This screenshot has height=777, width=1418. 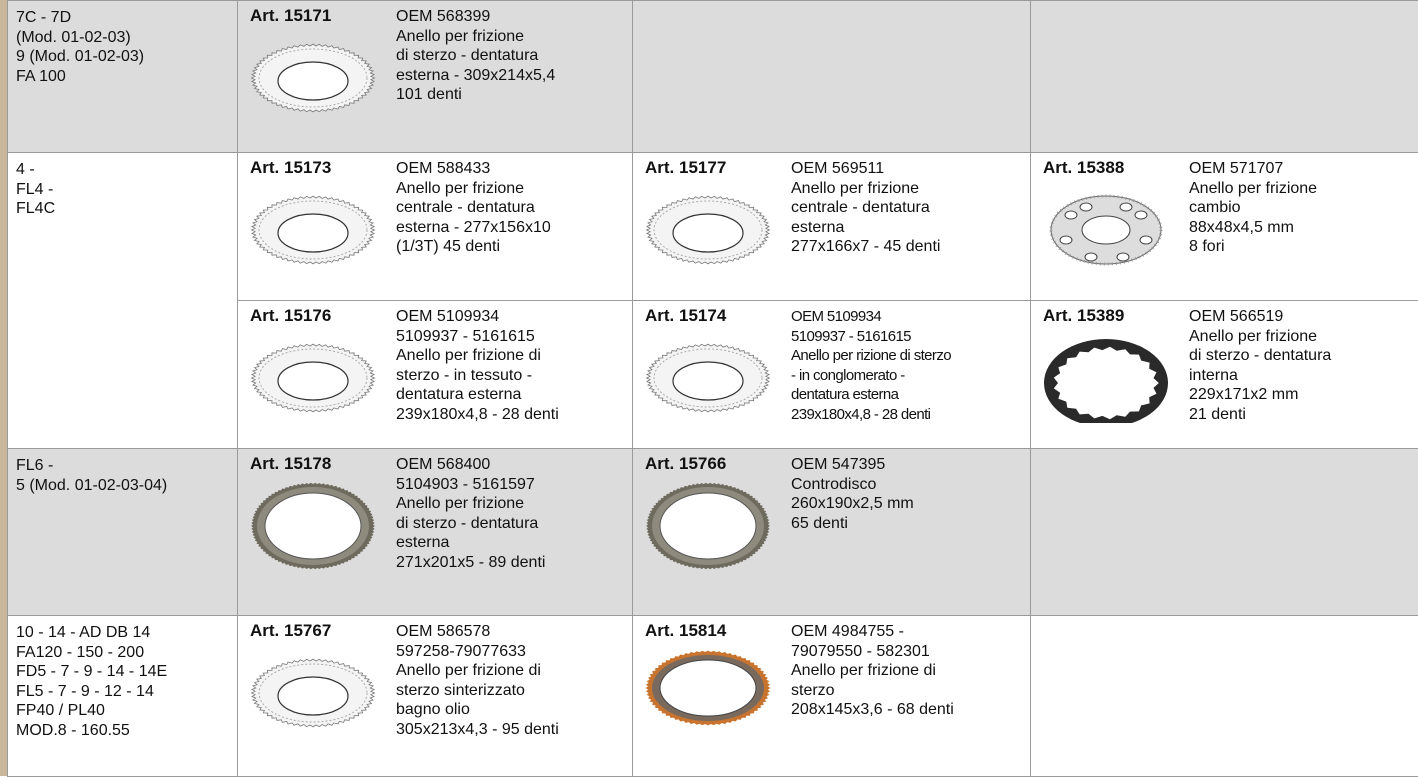 I want to click on model-line: (Mod. 01-02-03), so click(x=126, y=38).